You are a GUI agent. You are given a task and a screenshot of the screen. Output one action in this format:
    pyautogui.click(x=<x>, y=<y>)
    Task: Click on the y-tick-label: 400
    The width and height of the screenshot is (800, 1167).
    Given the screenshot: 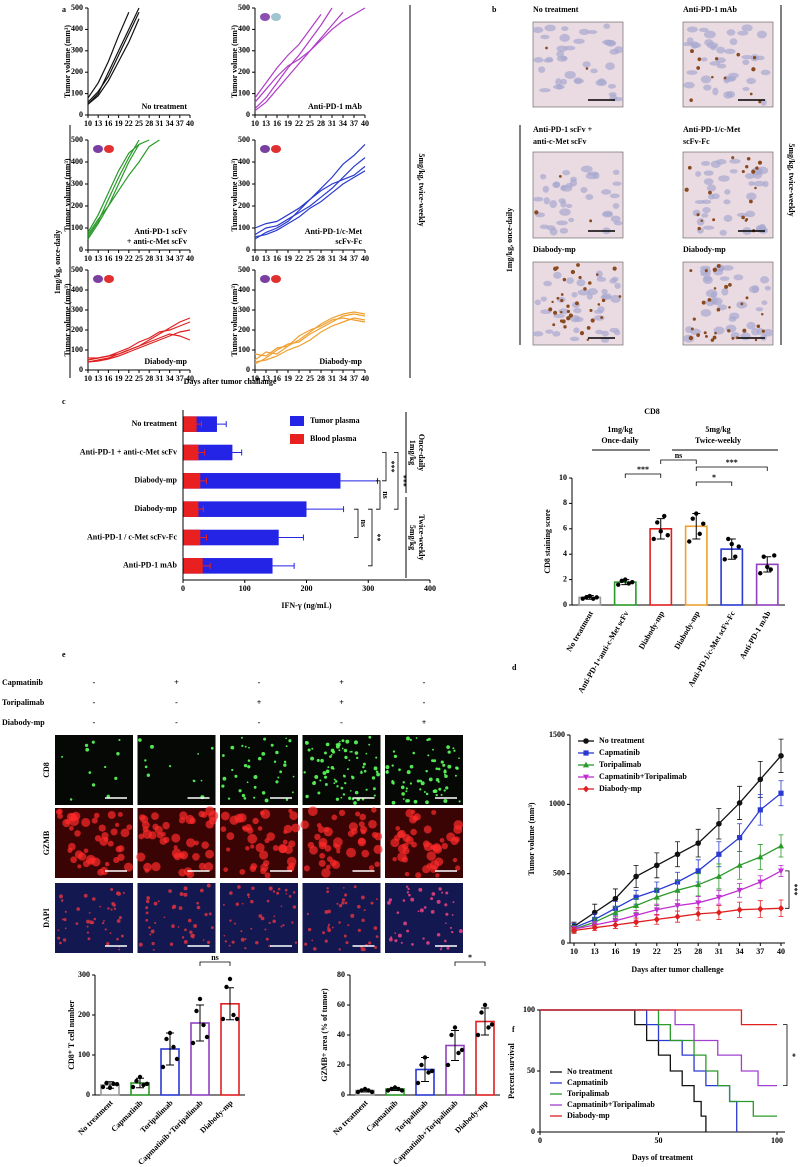 What is the action you would take?
    pyautogui.click(x=77, y=28)
    